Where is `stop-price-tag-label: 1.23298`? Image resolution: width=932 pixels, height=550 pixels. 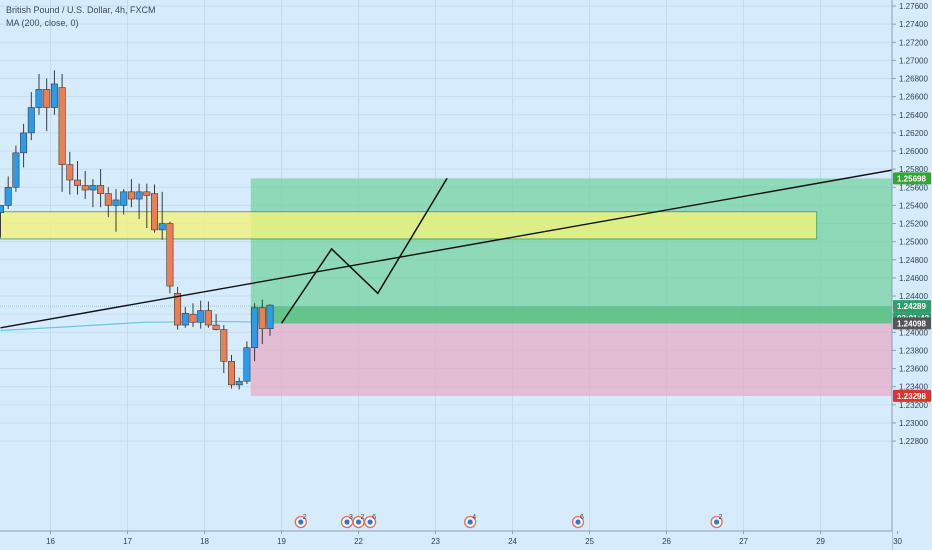
stop-price-tag-label: 1.23298 is located at coordinates (911, 396).